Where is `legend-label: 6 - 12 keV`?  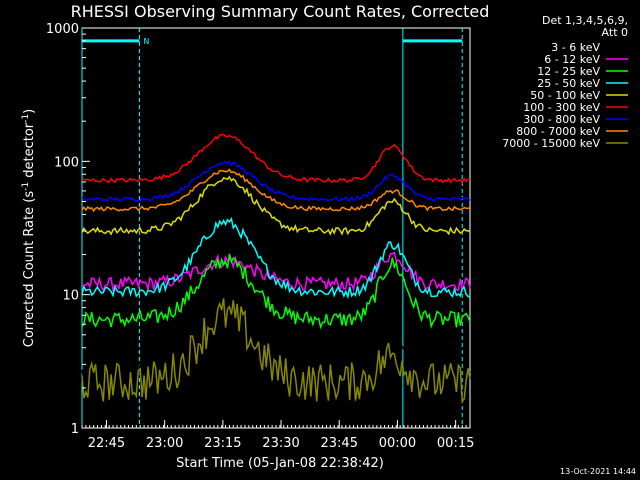 legend-label: 6 - 12 keV is located at coordinates (572, 59).